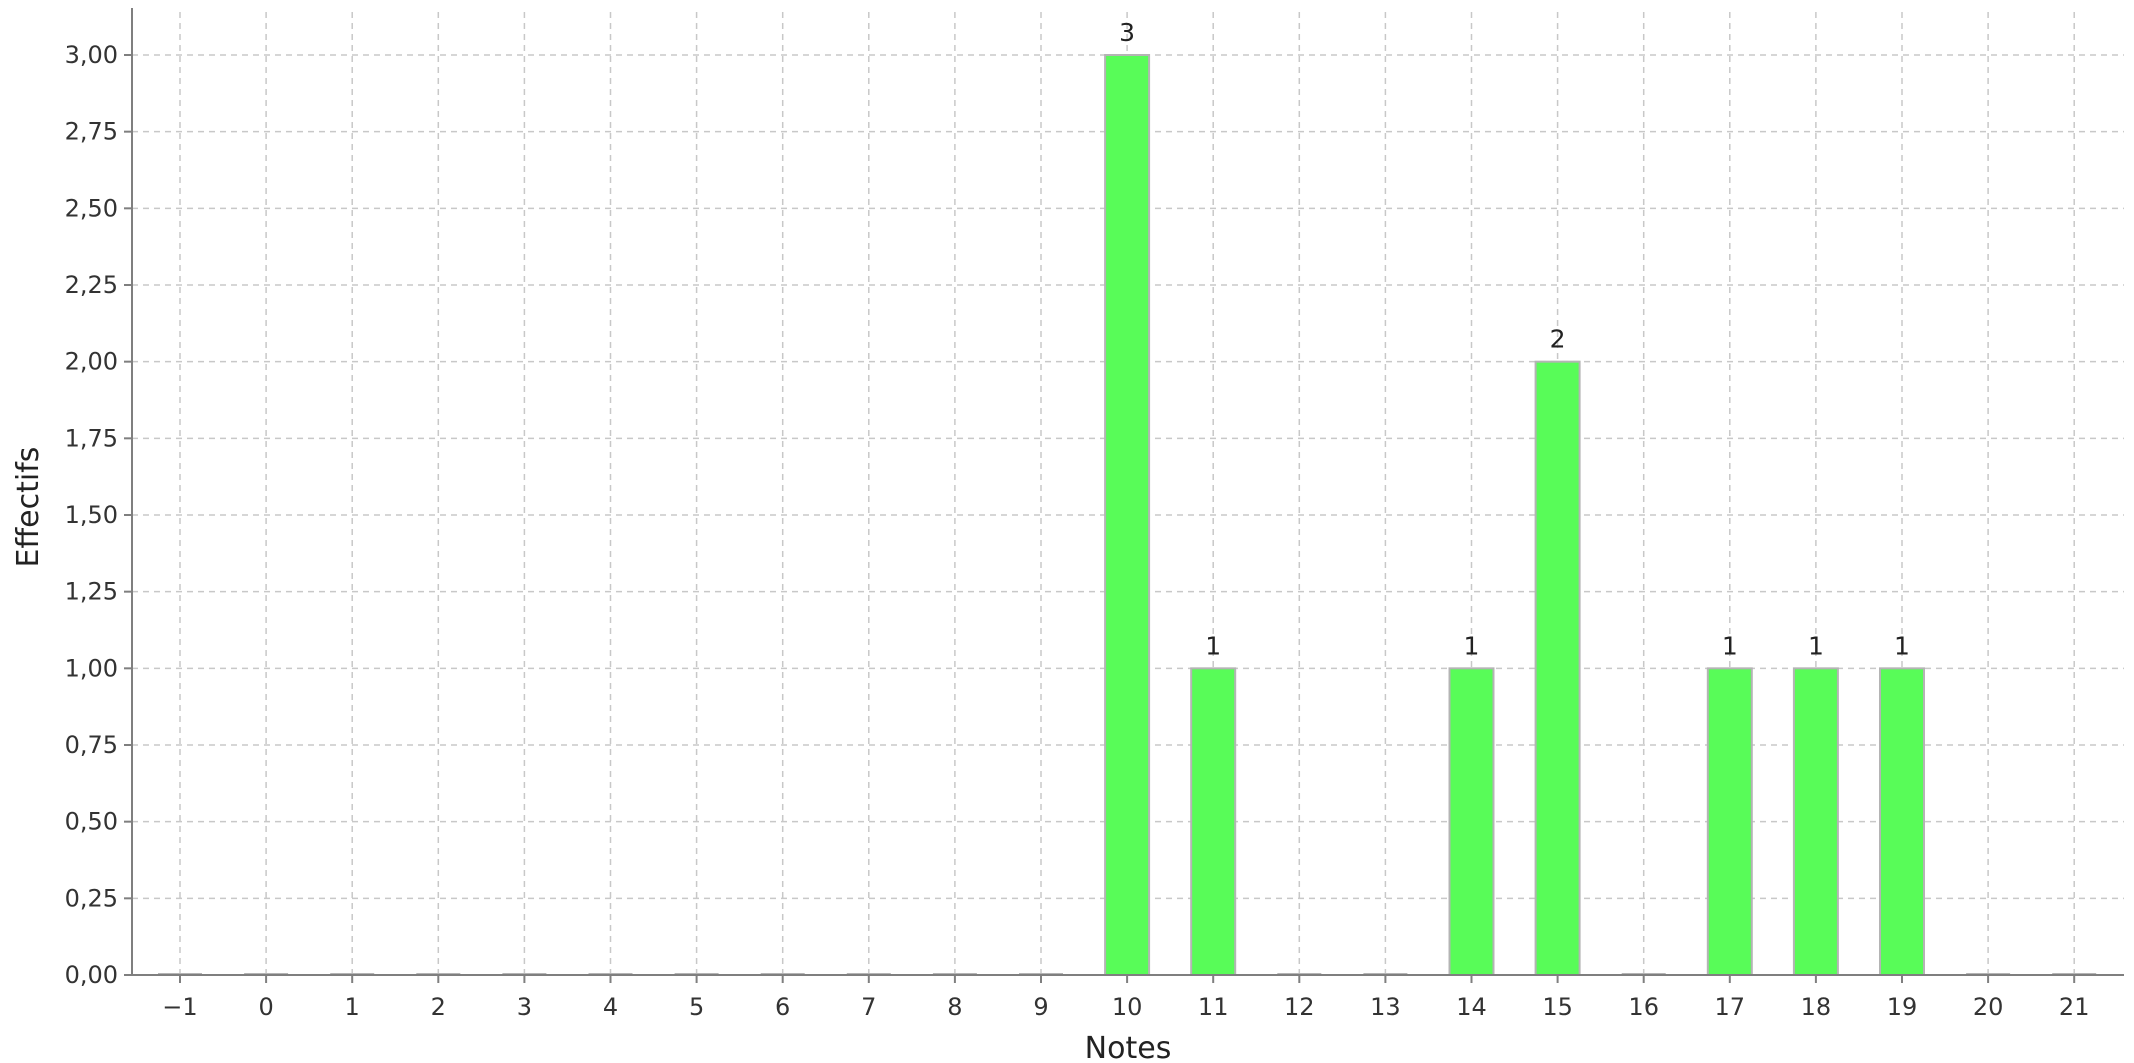  I want to click on x-tick-label: 9, so click(1040, 1007).